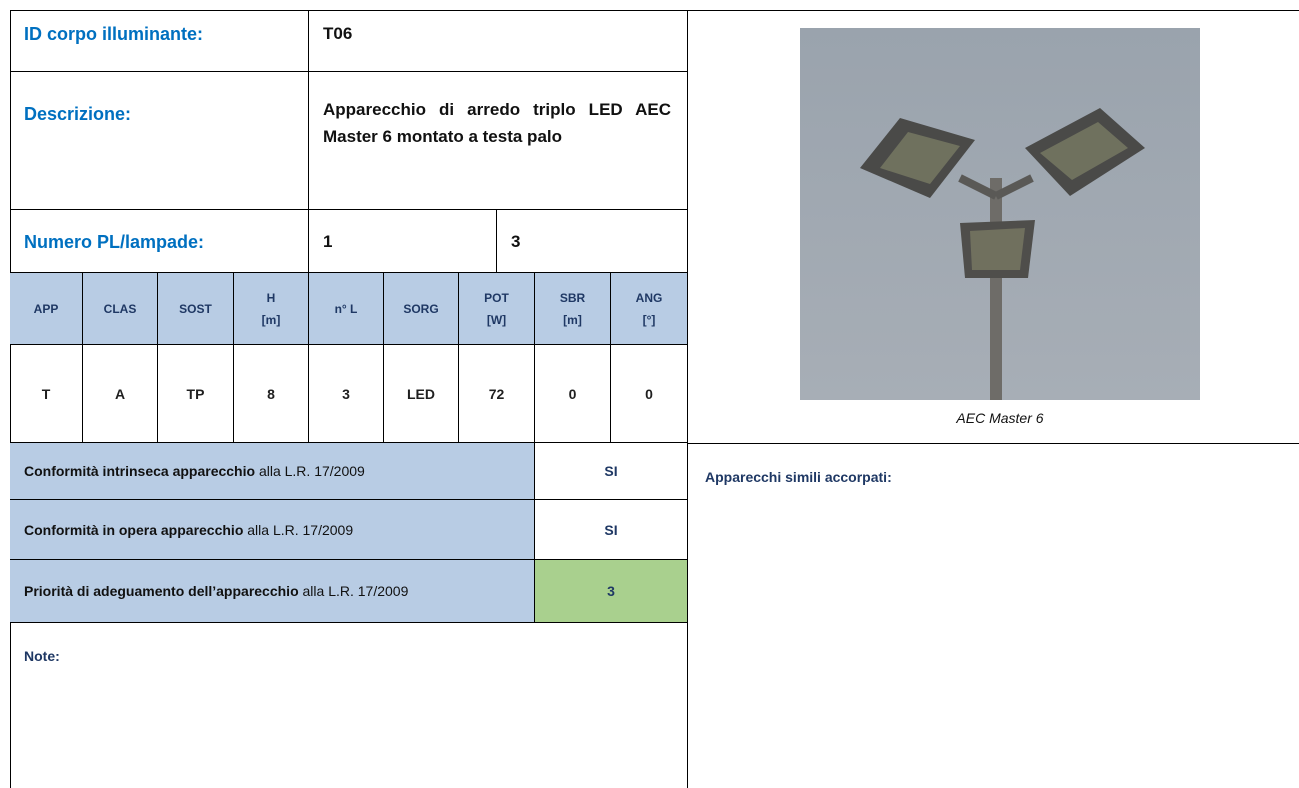 The height and width of the screenshot is (788, 1299). Describe the element at coordinates (159, 141) in the screenshot. I see `description-label: Descrizione:` at that location.